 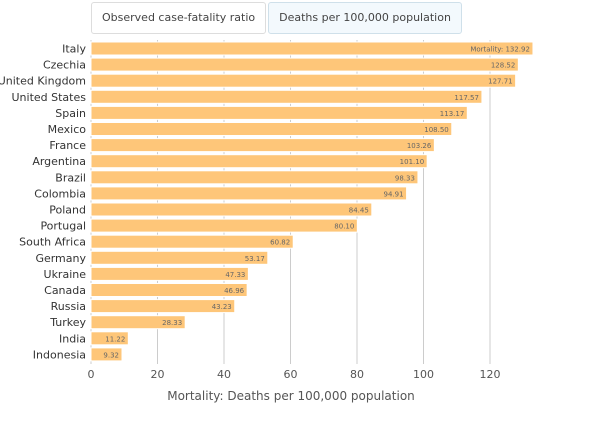 I want to click on category-label: Turkey, so click(x=67, y=322).